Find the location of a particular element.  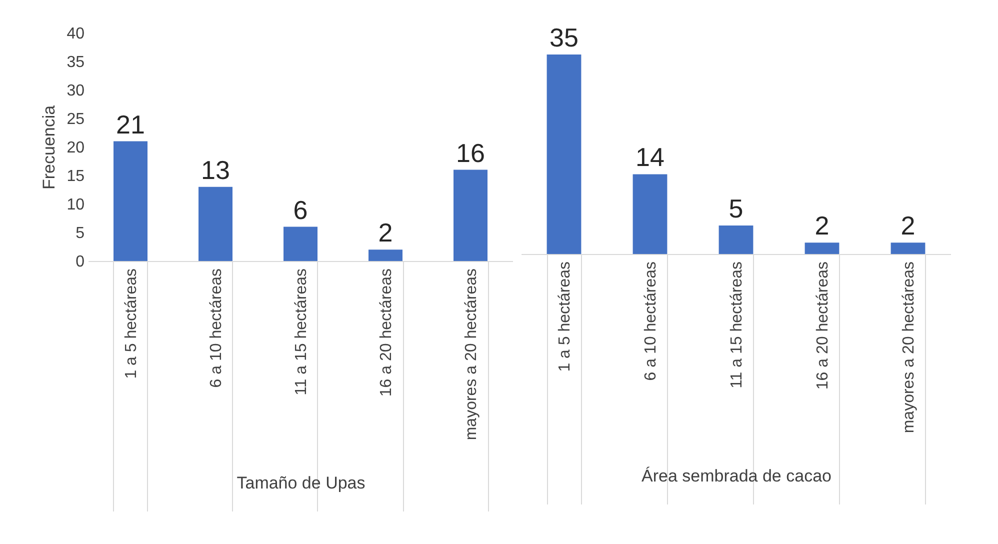

data-label: 16 is located at coordinates (470, 153).